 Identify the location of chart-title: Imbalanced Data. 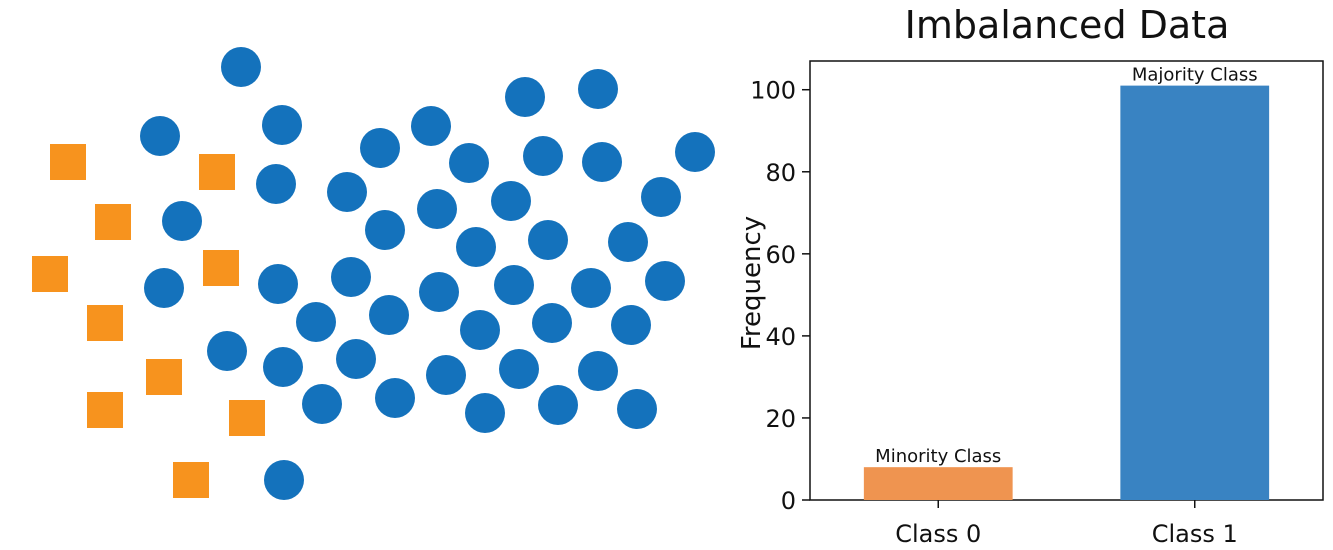
(1067, 25).